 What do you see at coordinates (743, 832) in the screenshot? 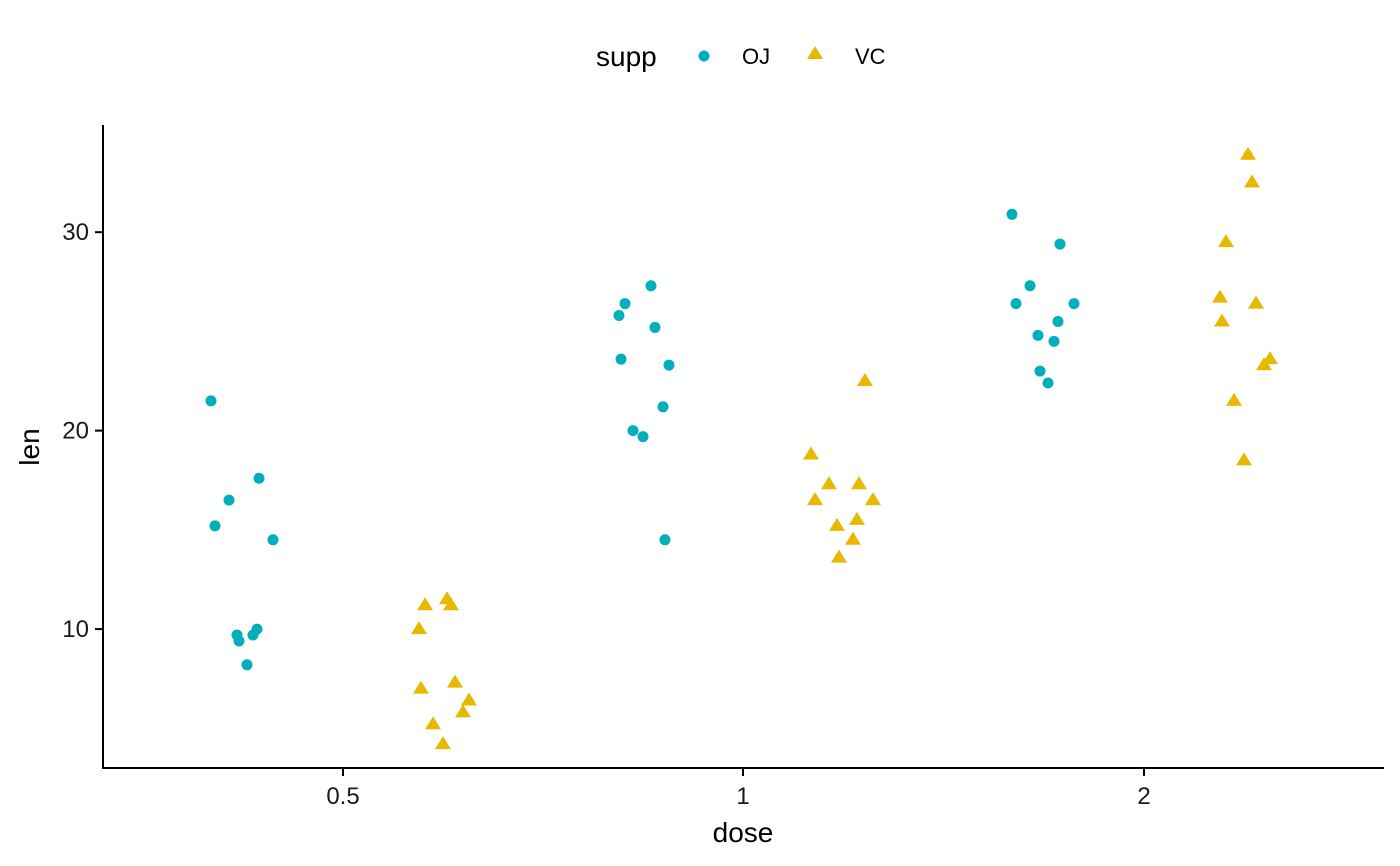
I see `x-axis-title: dose` at bounding box center [743, 832].